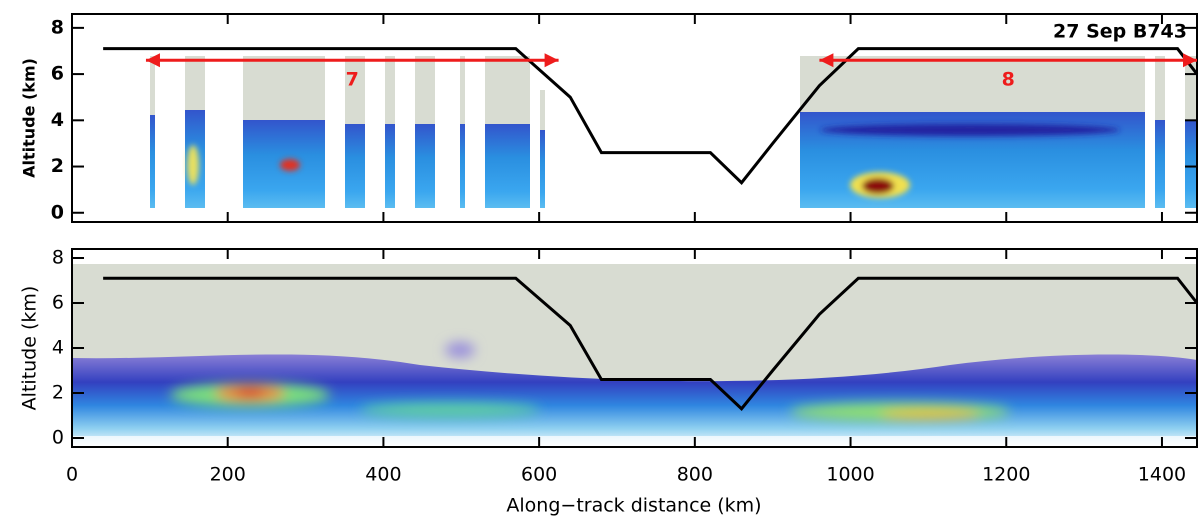 This screenshot has height=519, width=1200. Describe the element at coordinates (1008, 80) in the screenshot. I see `arrow-label: 8` at that location.